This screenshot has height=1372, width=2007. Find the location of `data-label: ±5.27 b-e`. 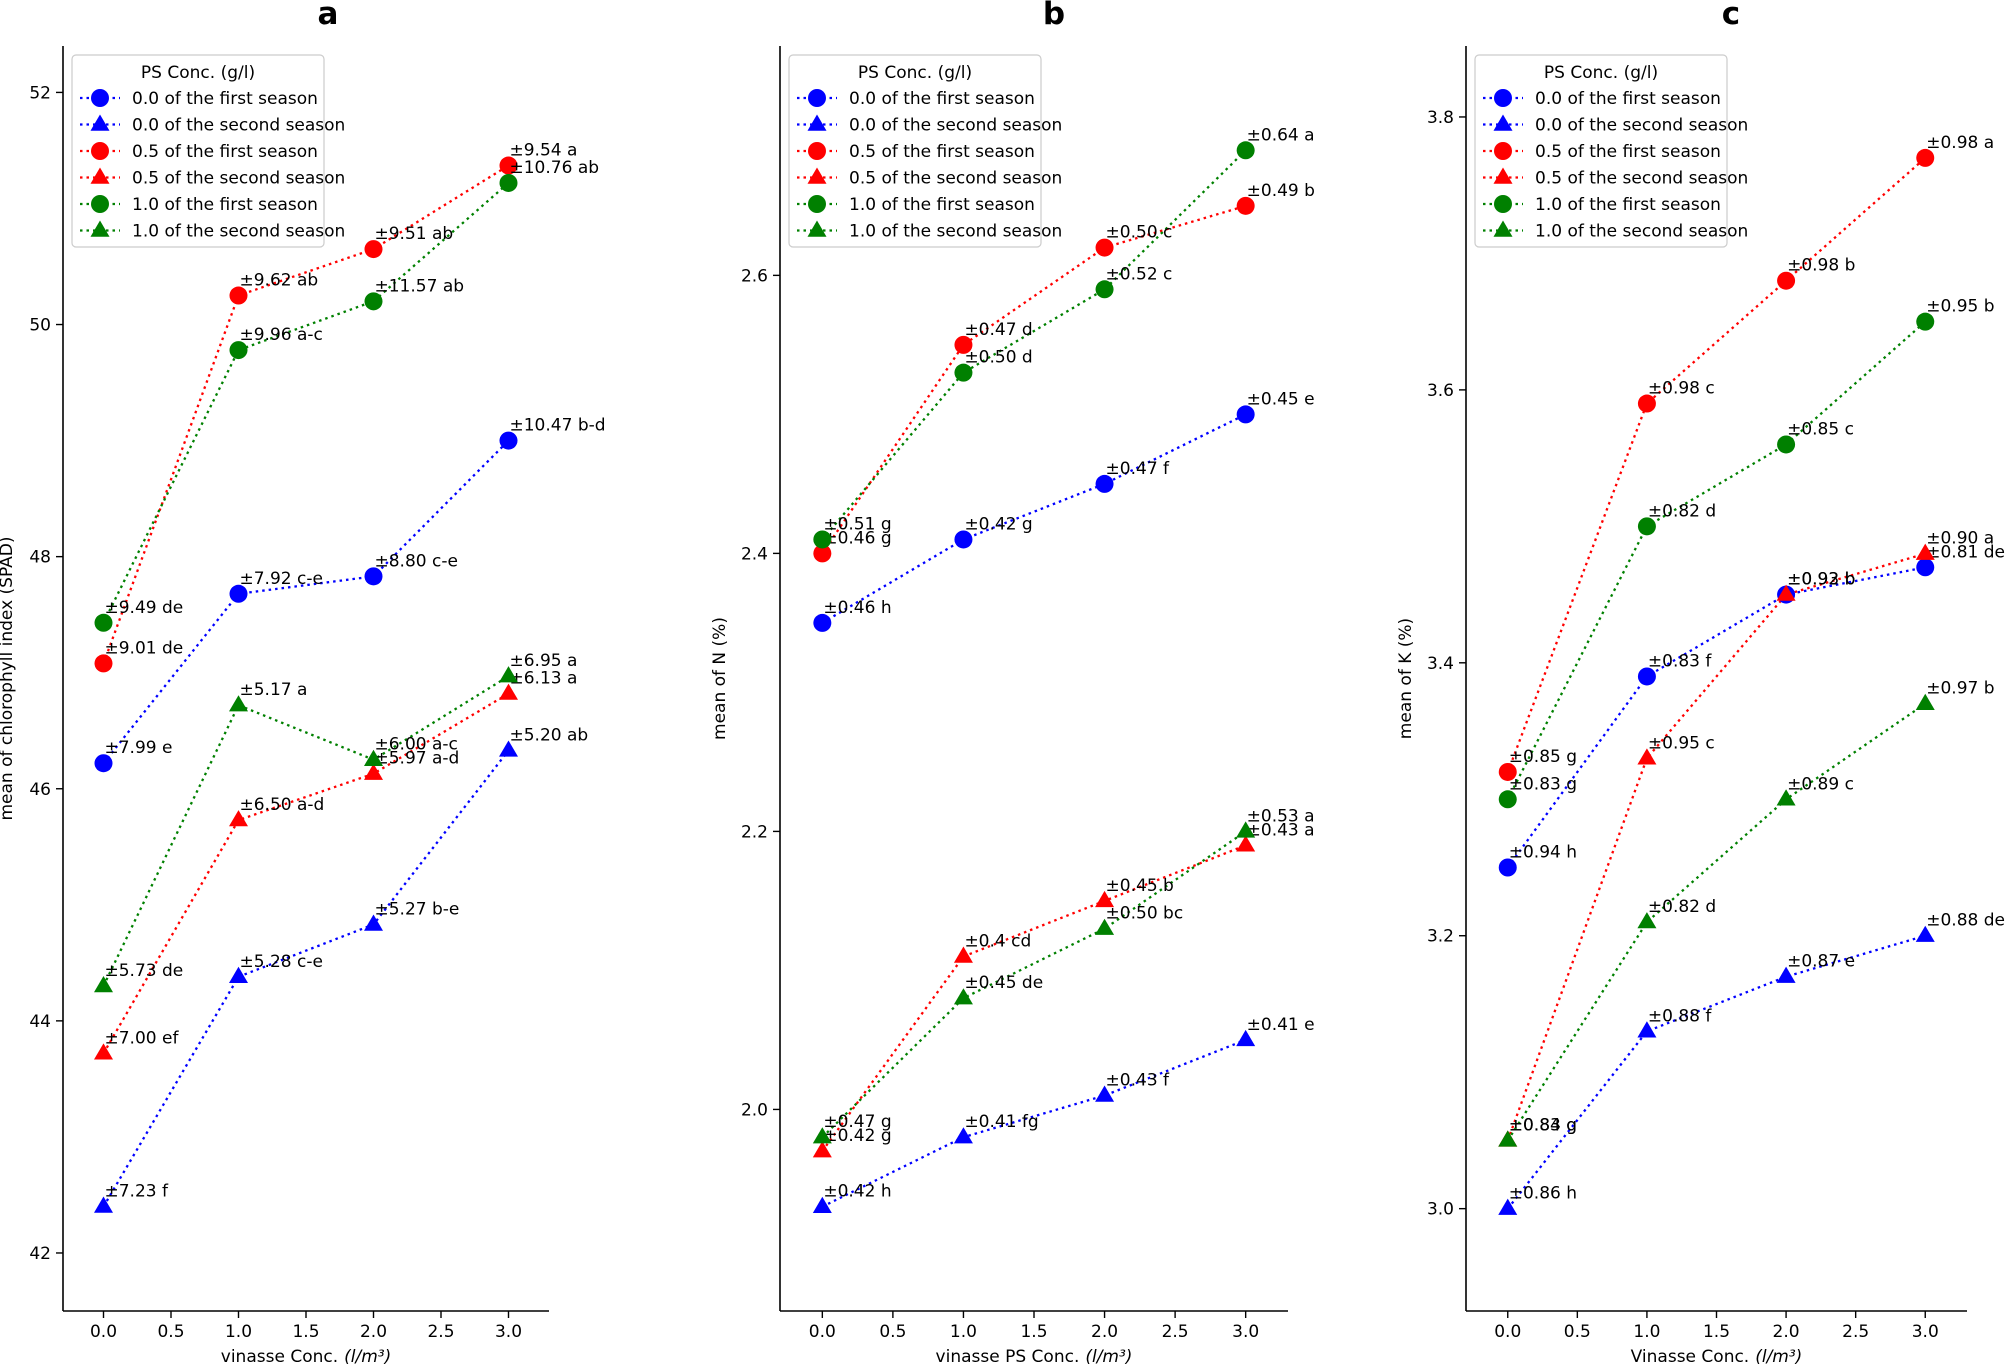

data-label: ±5.27 b-e is located at coordinates (417, 910).